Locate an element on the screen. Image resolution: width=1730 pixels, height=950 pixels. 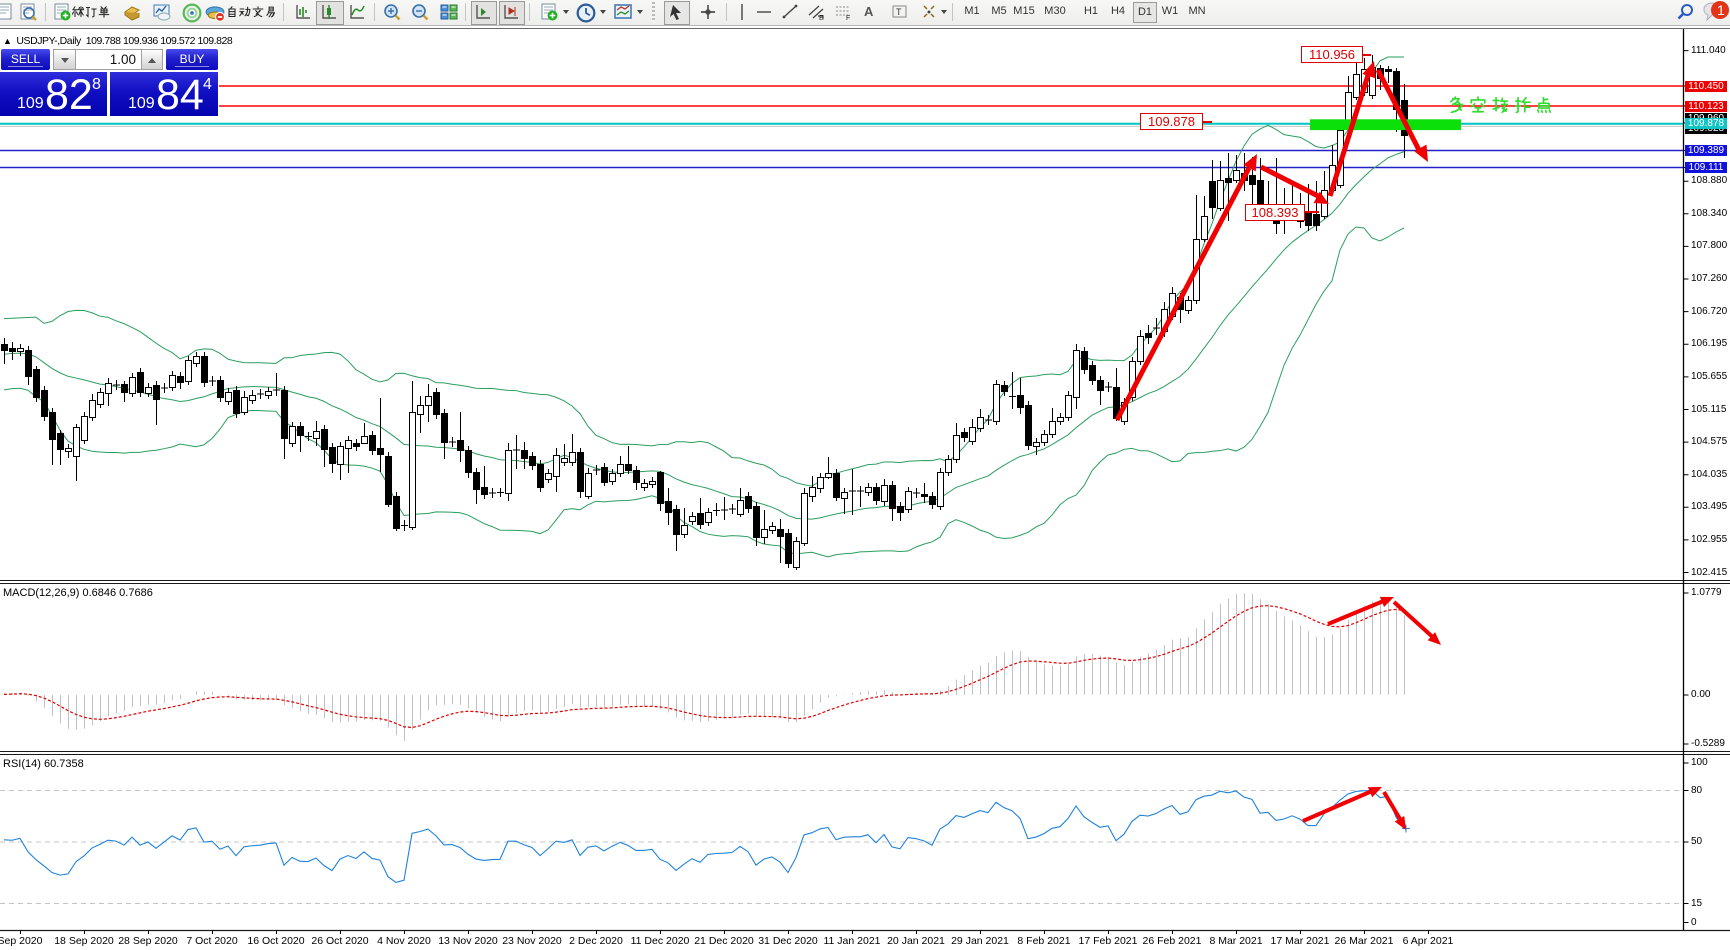
svg-text: F is located at coordinates (848, 18).